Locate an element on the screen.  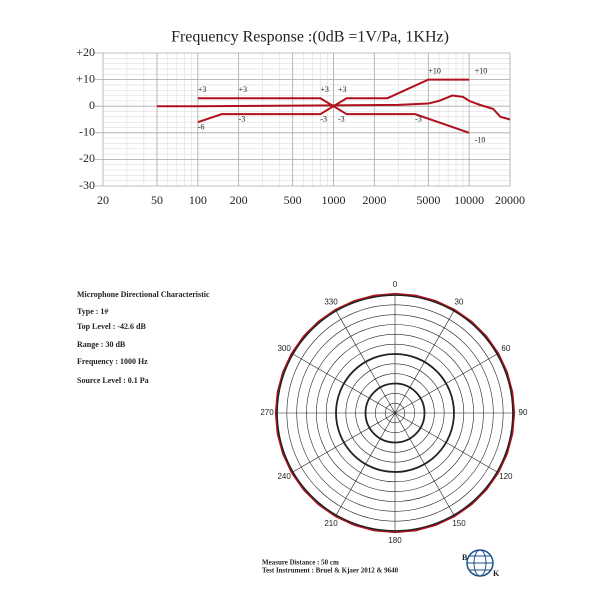
logo: B K is located at coordinates (481, 563).